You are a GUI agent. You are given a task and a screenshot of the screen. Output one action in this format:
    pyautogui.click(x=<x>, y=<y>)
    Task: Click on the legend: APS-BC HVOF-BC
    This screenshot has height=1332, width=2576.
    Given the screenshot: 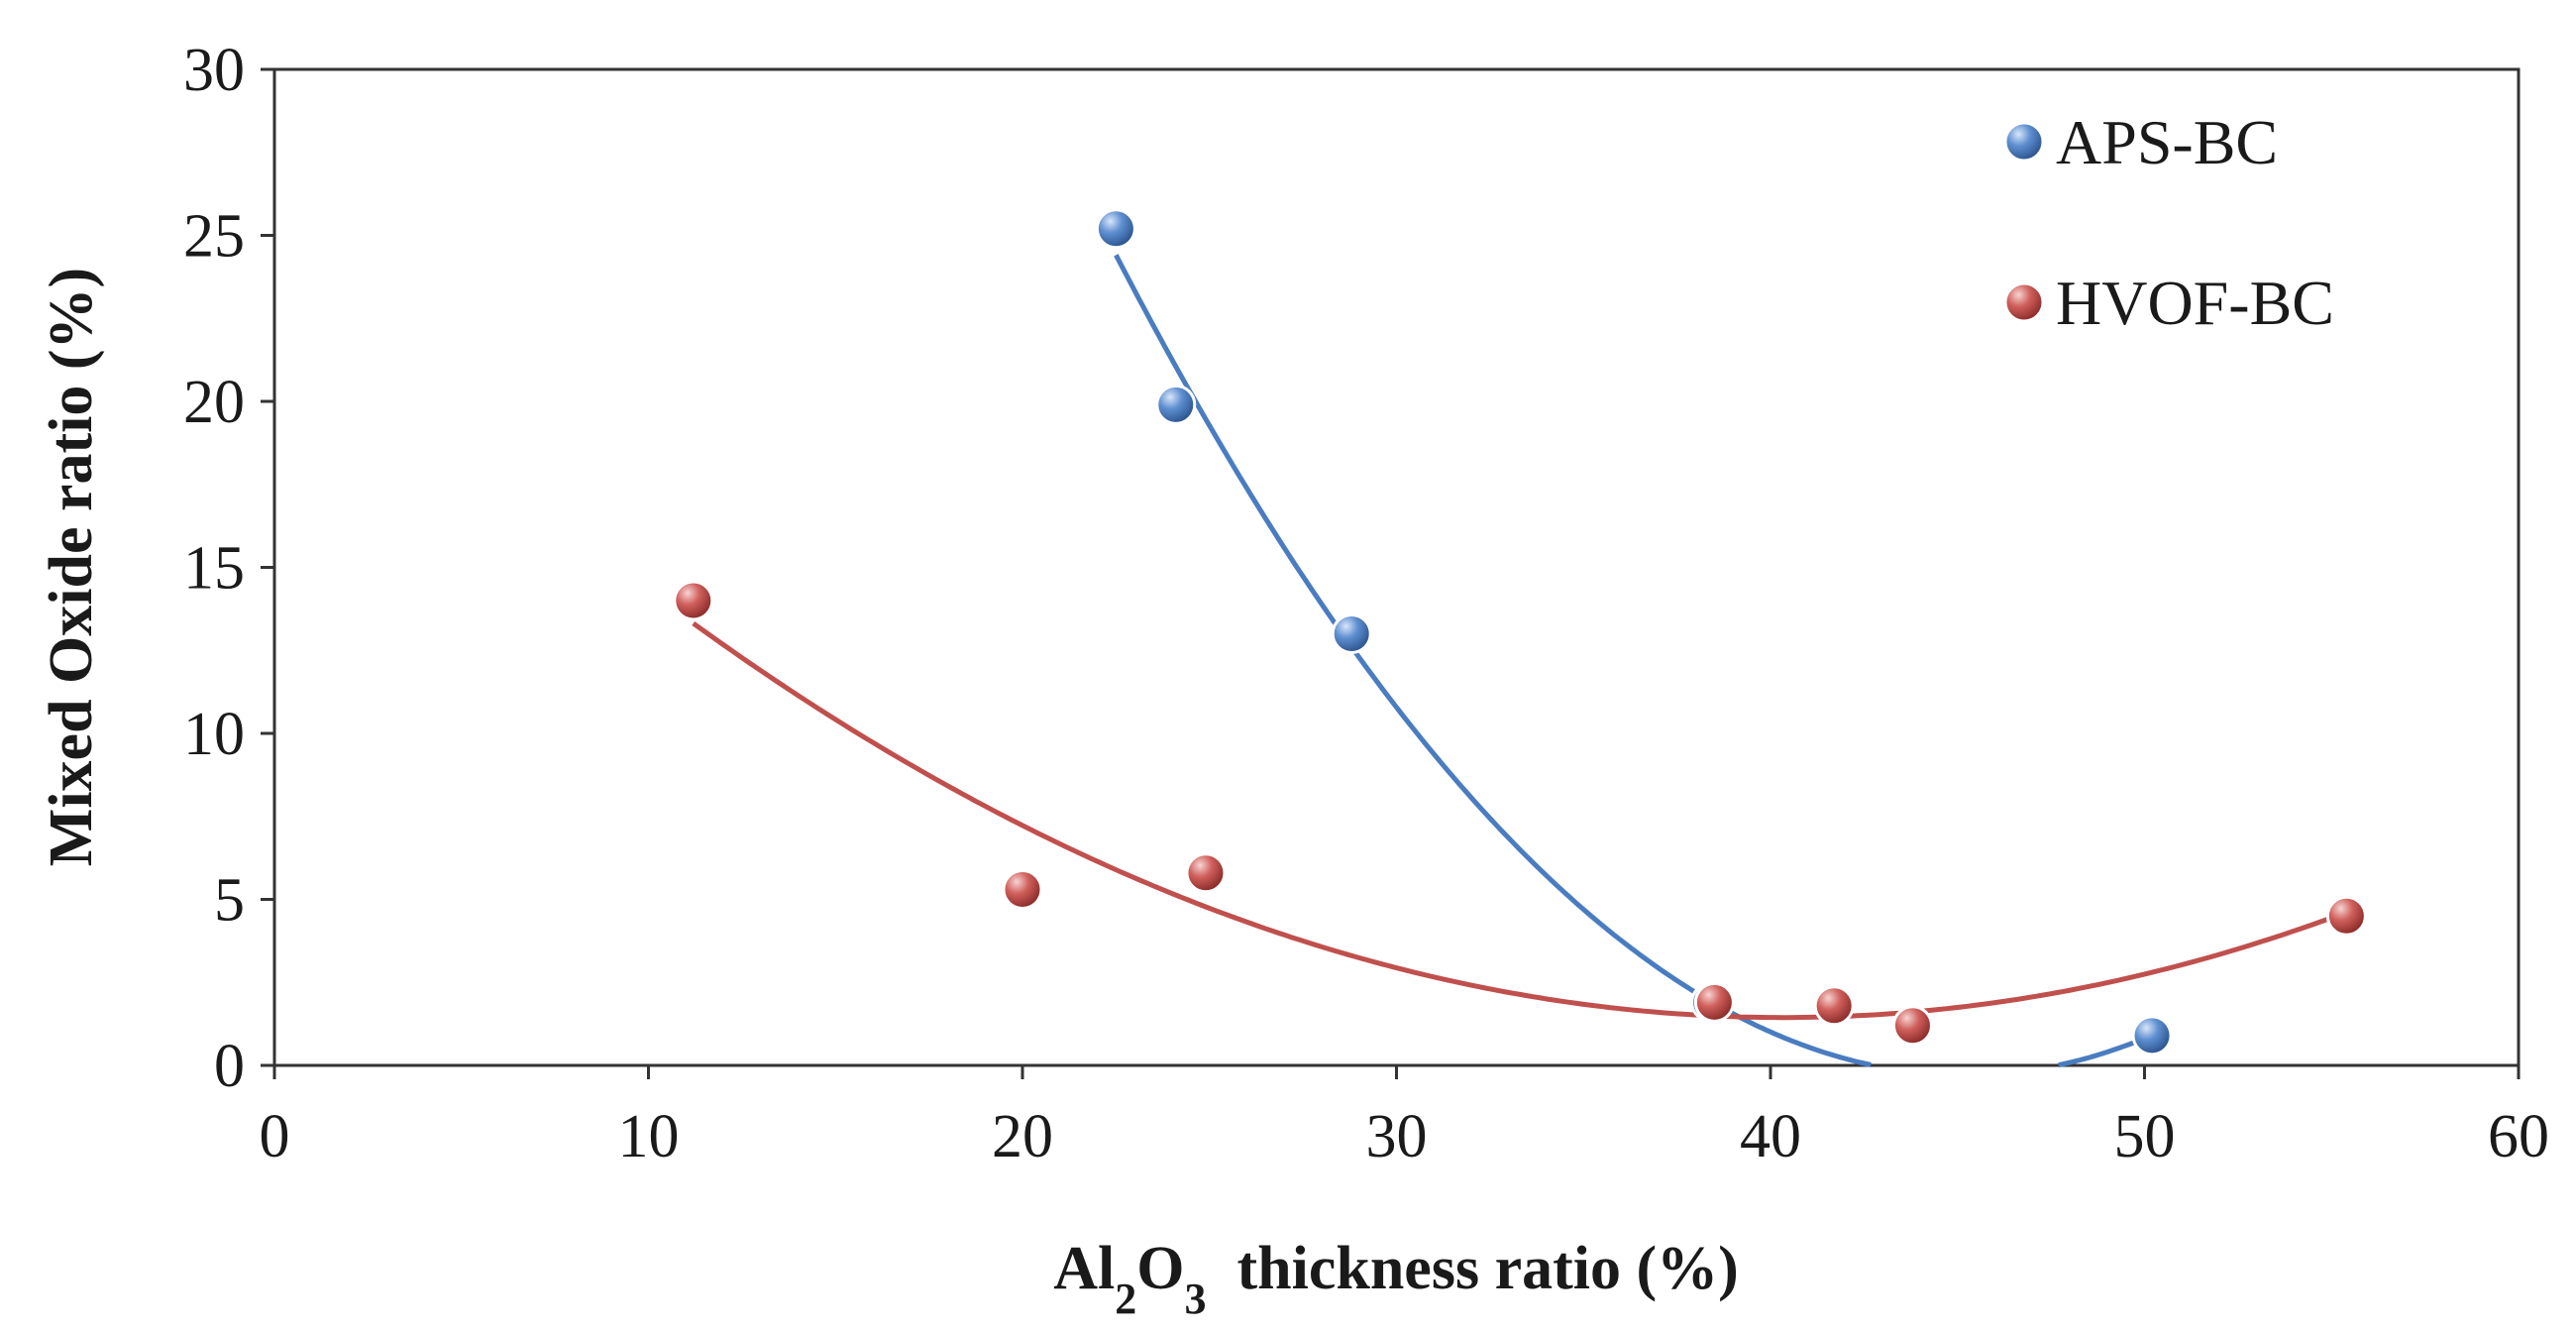 What is the action you would take?
    pyautogui.click(x=2168, y=222)
    